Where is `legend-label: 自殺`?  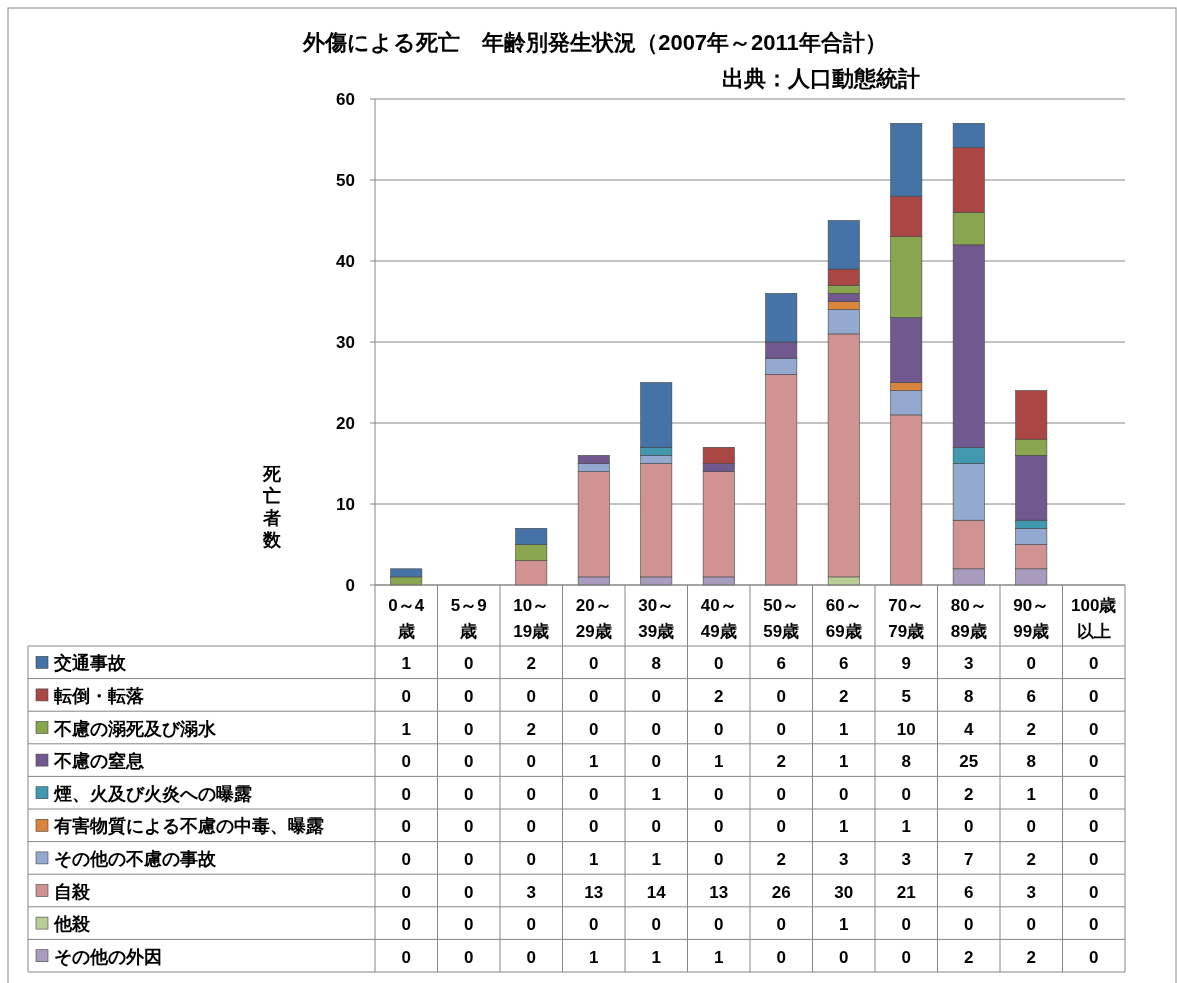
legend-label: 自殺 is located at coordinates (72, 891).